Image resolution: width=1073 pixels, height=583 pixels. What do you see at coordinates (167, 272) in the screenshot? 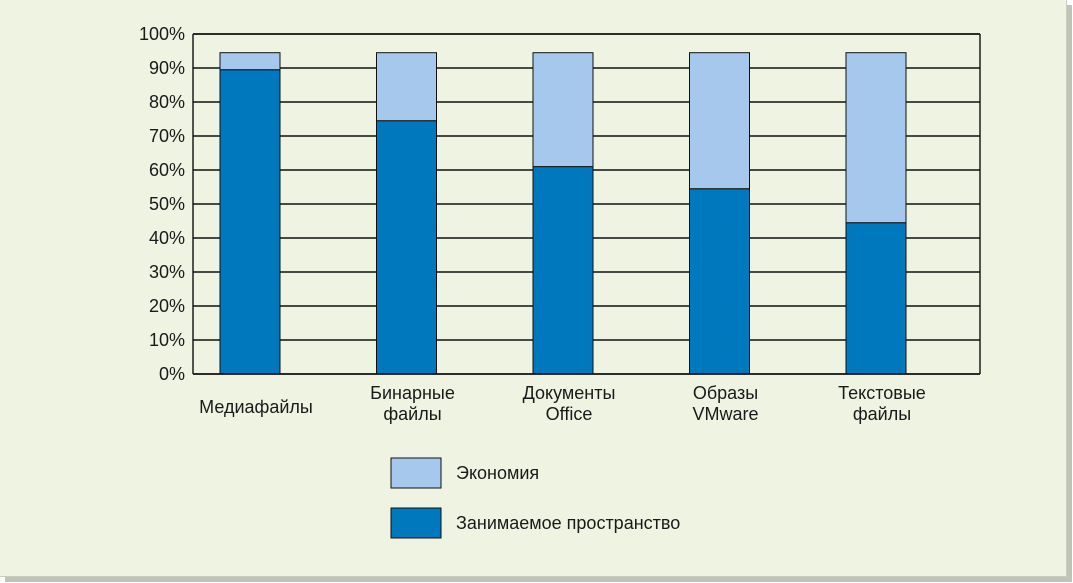
I see `y-tick-label: 30%` at bounding box center [167, 272].